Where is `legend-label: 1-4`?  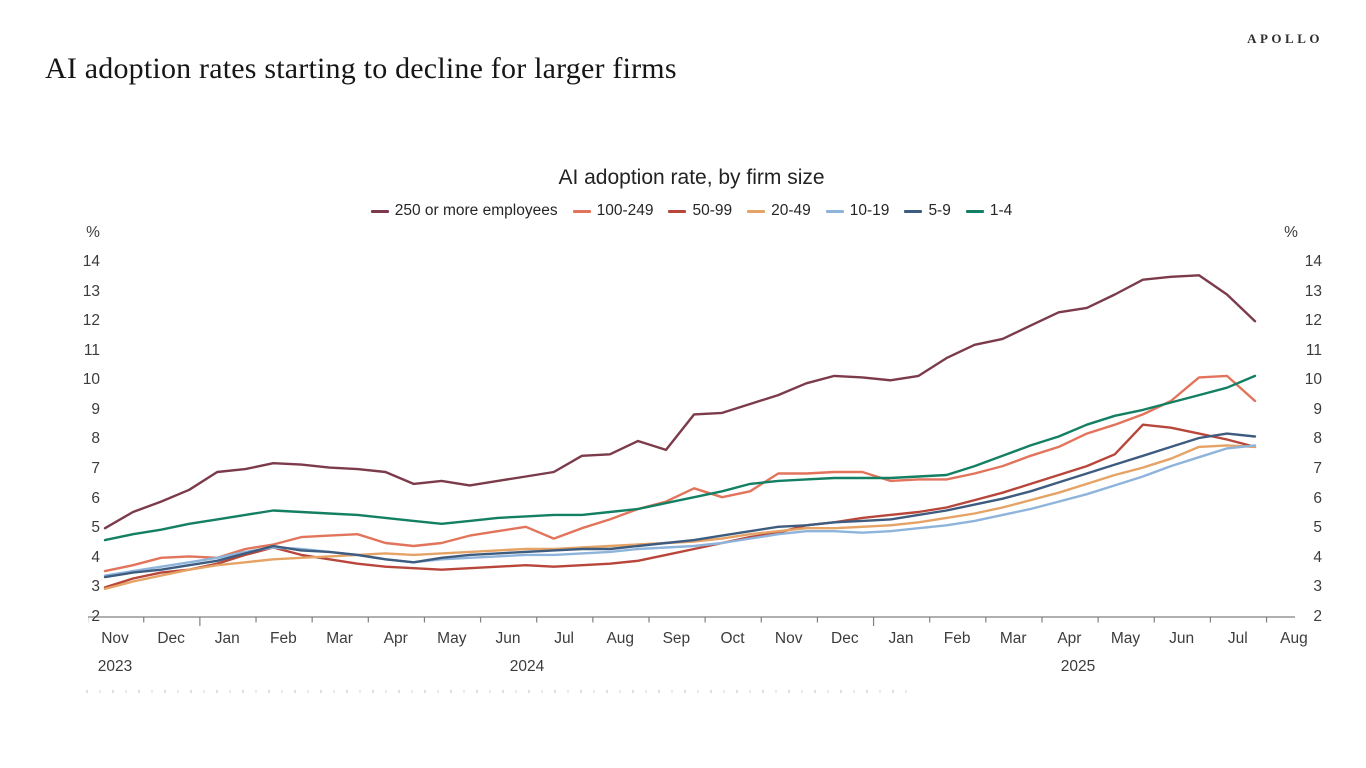 legend-label: 1-4 is located at coordinates (1001, 210).